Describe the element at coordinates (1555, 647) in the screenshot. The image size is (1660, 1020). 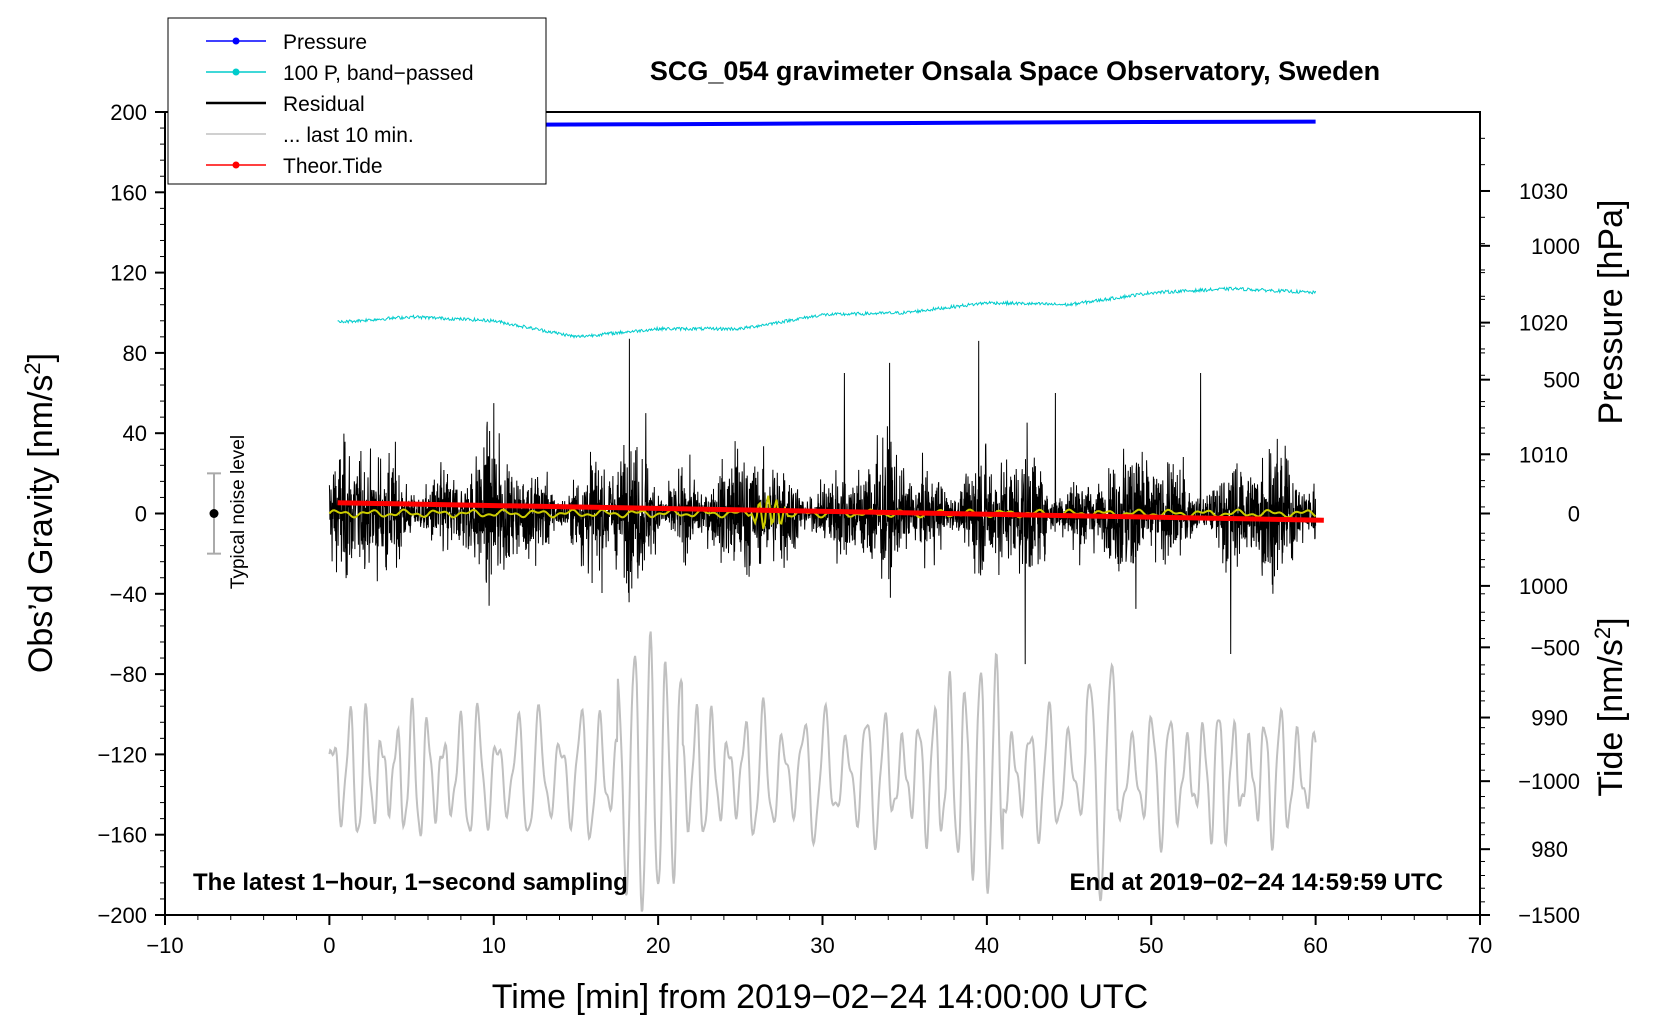
I see `y-tide-tick-label: −500` at that location.